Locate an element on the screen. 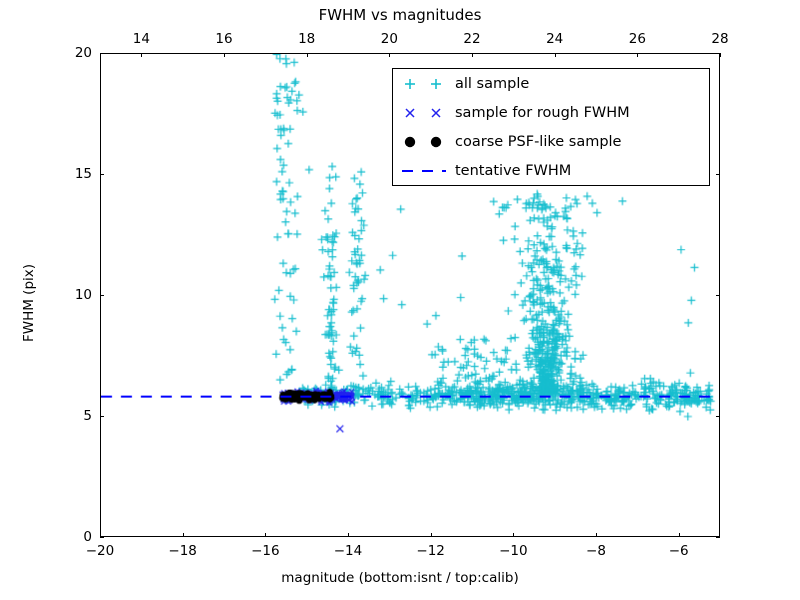 The width and height of the screenshot is (800, 600). x-tick-label-top: 16 is located at coordinates (224, 39).